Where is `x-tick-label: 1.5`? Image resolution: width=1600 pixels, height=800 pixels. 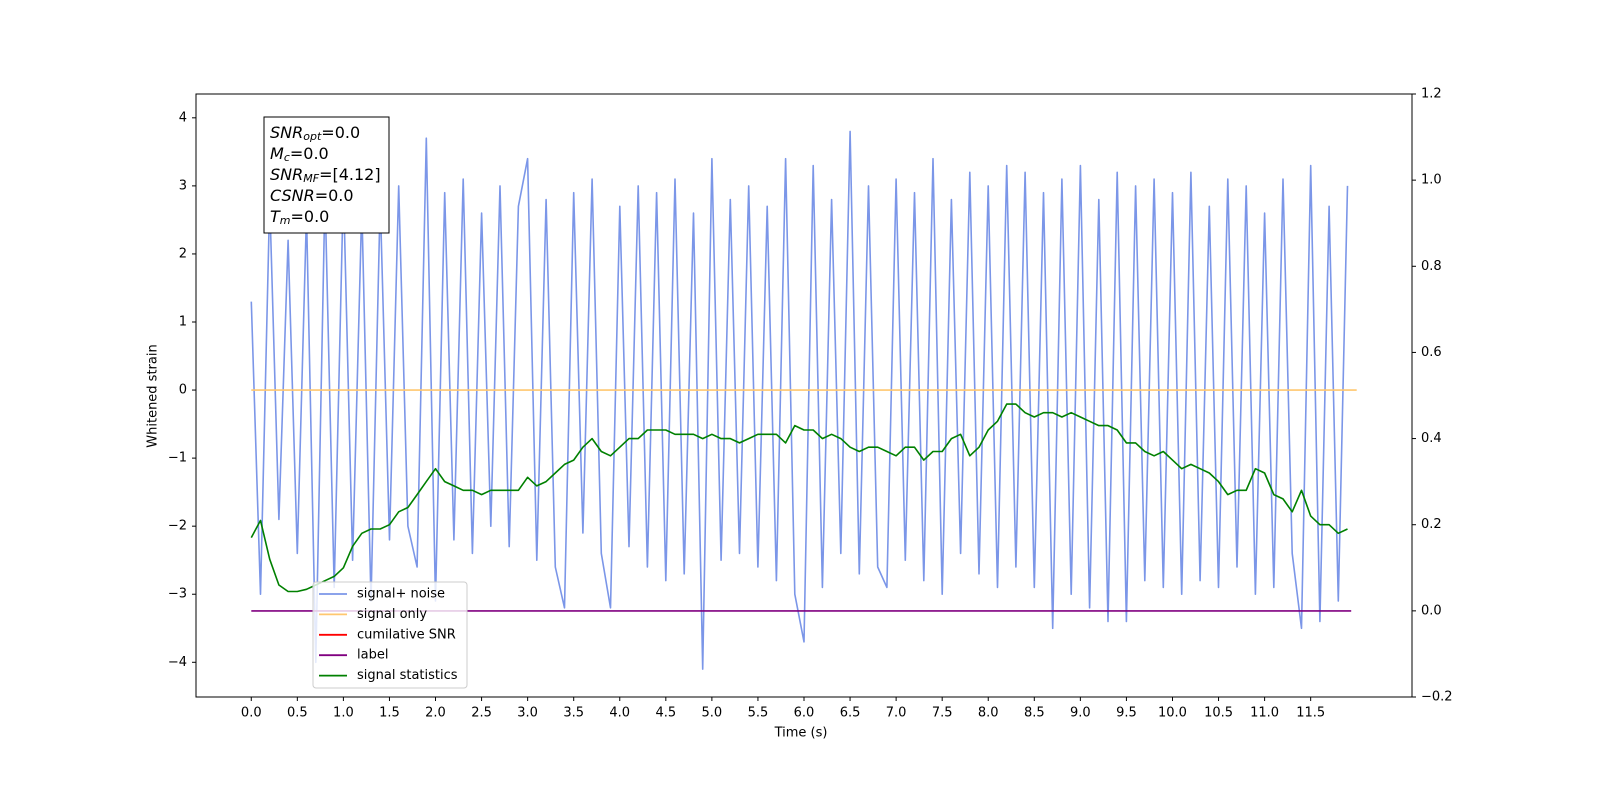 x-tick-label: 1.5 is located at coordinates (389, 713).